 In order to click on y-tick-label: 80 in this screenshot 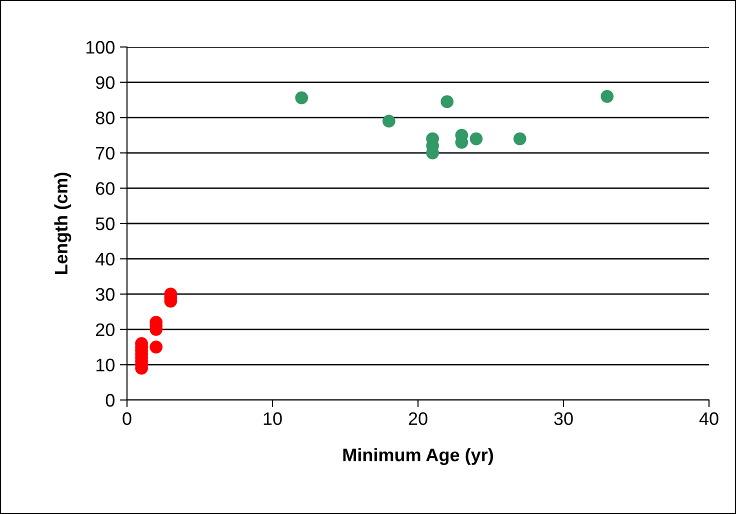, I will do `click(105, 118)`.